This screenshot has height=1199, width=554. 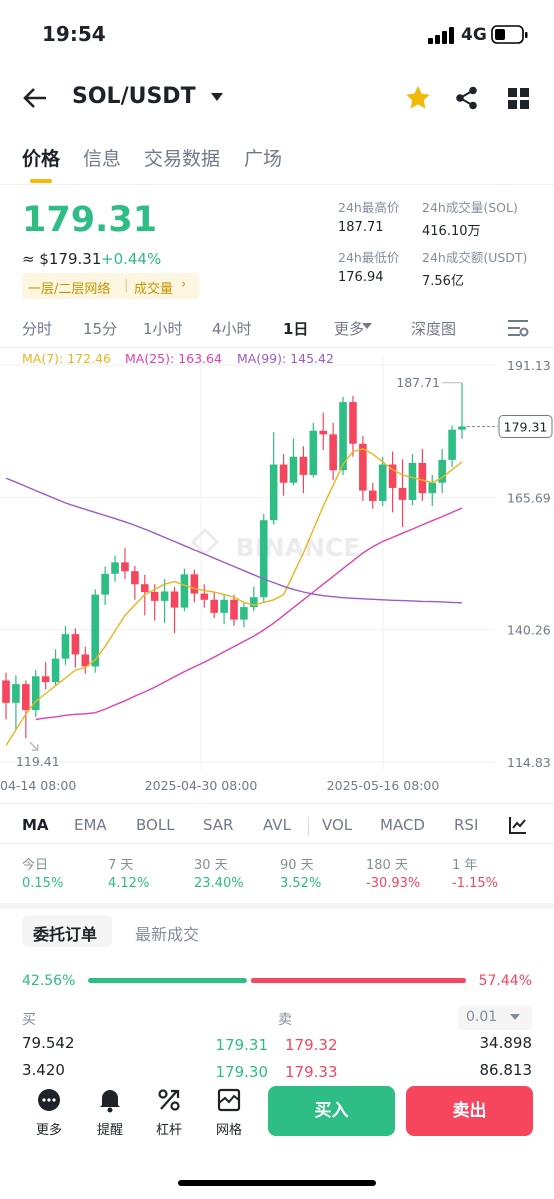 I want to click on interval-option: 1小时, so click(x=163, y=329).